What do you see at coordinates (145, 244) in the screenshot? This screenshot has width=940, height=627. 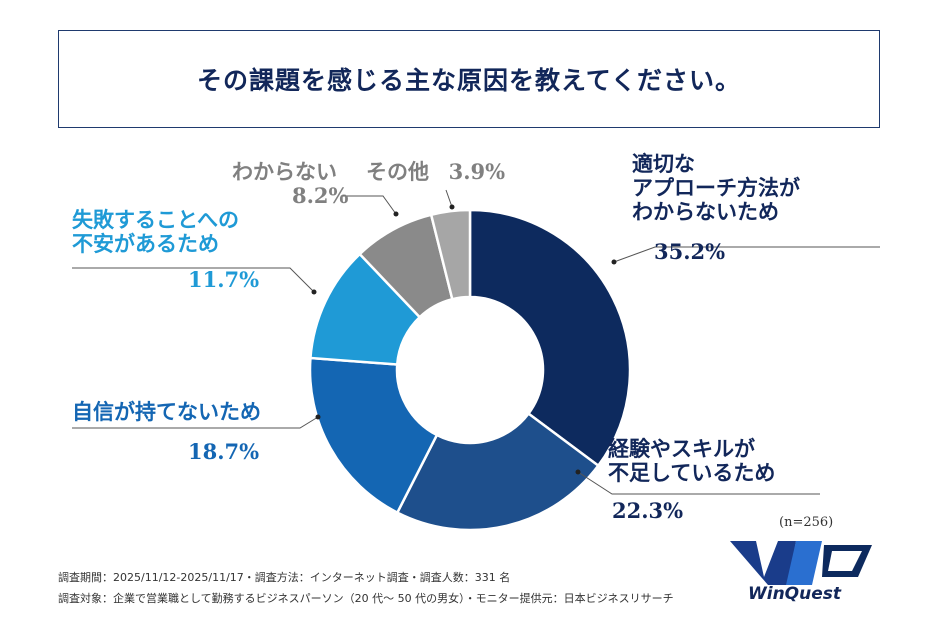 I see `label-fear-line2: 不安があるため` at bounding box center [145, 244].